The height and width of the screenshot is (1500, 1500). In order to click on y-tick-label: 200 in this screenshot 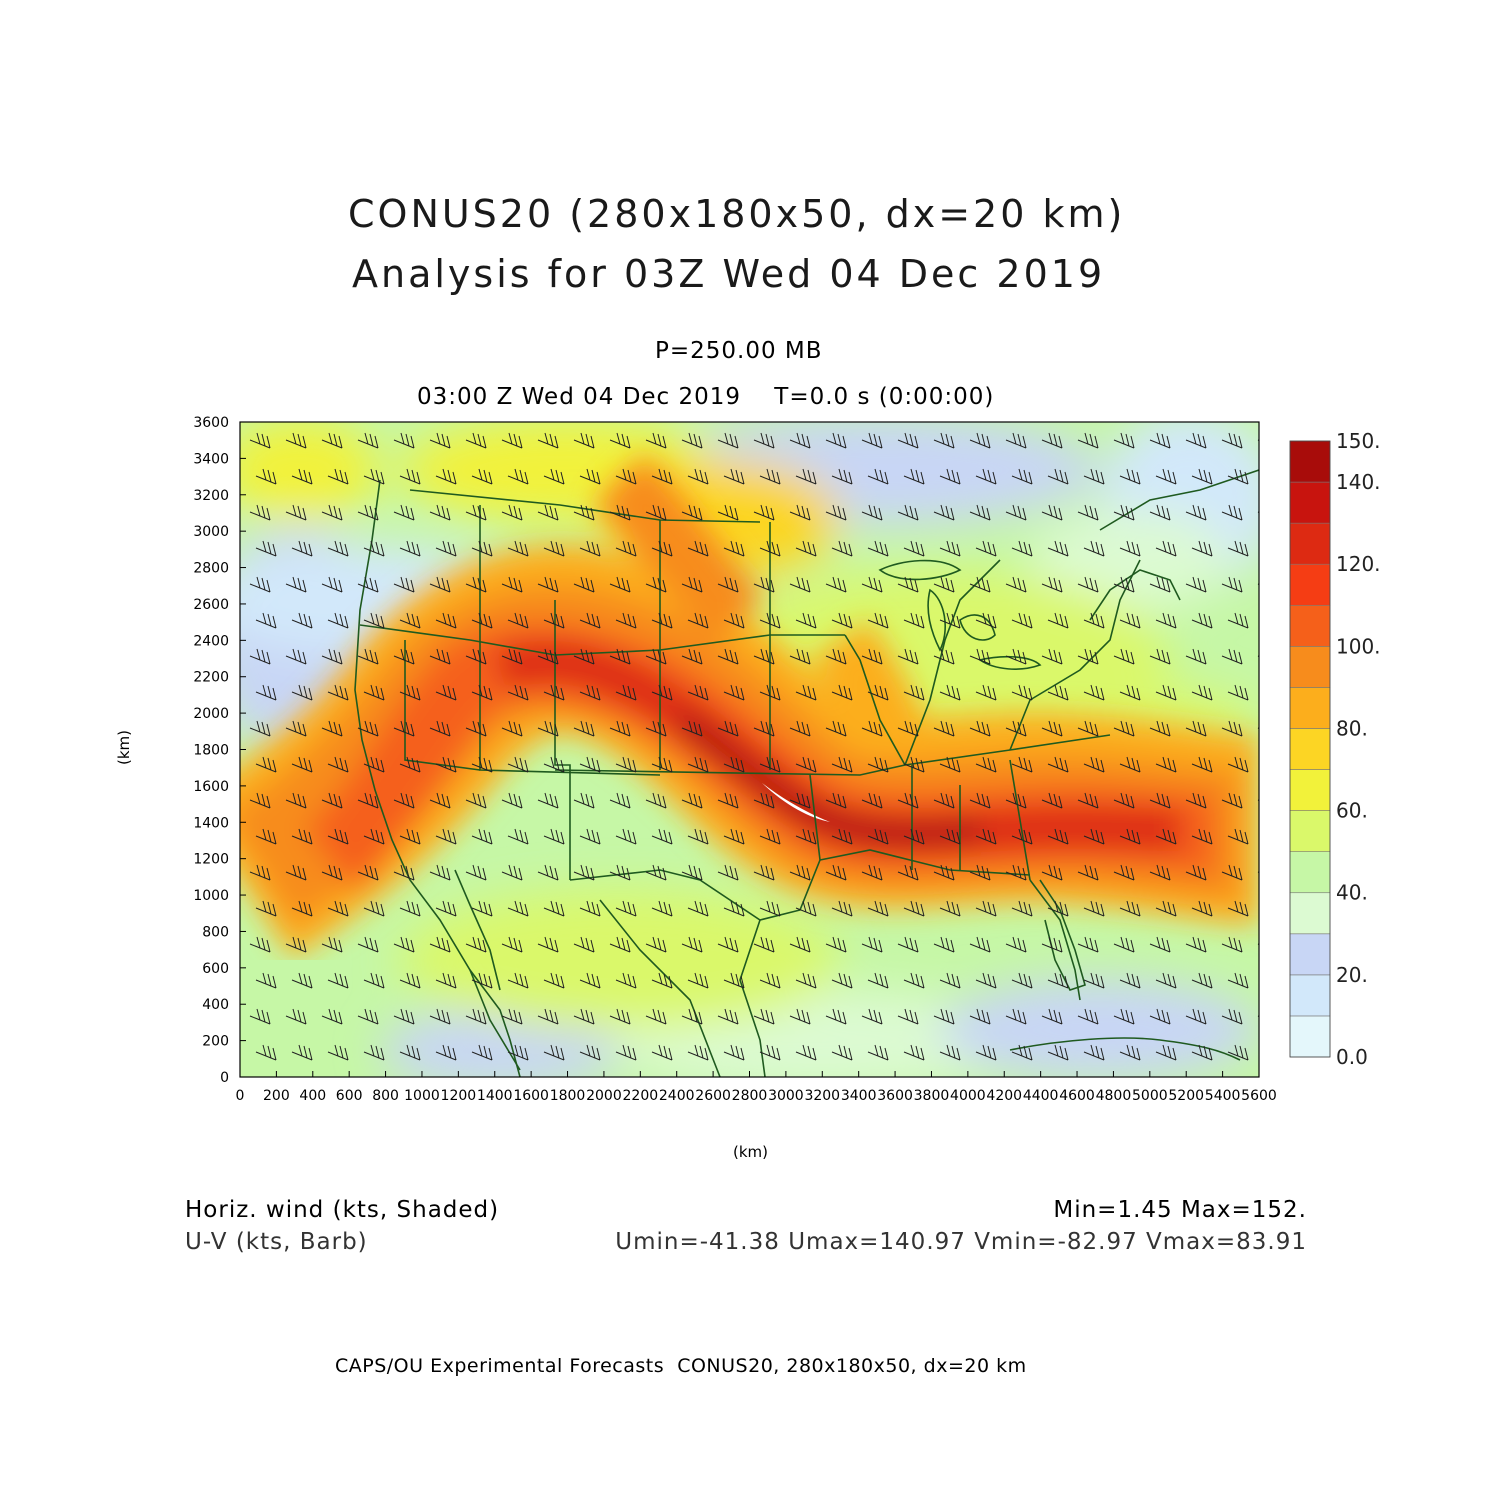, I will do `click(215, 1042)`.